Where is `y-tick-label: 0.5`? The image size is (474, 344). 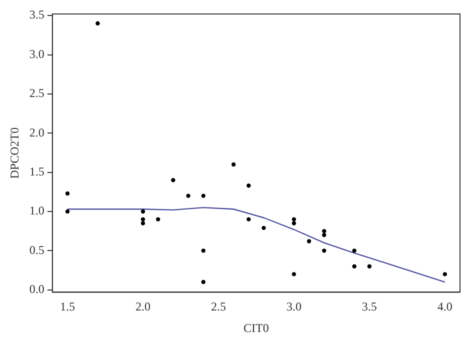
y-tick-label: 0.5 is located at coordinates (36, 249).